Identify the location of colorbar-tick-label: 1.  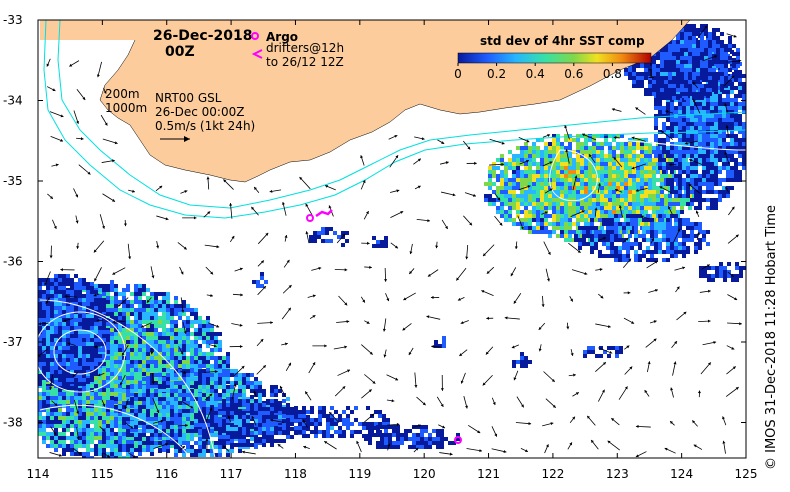
(651, 74).